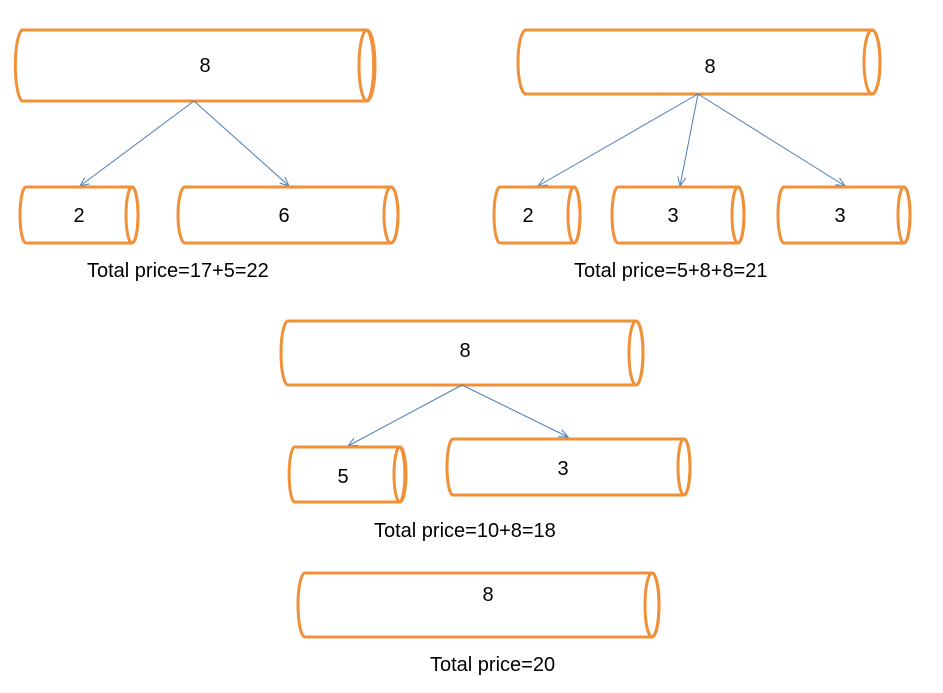 Image resolution: width=943 pixels, height=693 pixels. Describe the element at coordinates (283, 216) in the screenshot. I see `rod-length-label: 6` at that location.